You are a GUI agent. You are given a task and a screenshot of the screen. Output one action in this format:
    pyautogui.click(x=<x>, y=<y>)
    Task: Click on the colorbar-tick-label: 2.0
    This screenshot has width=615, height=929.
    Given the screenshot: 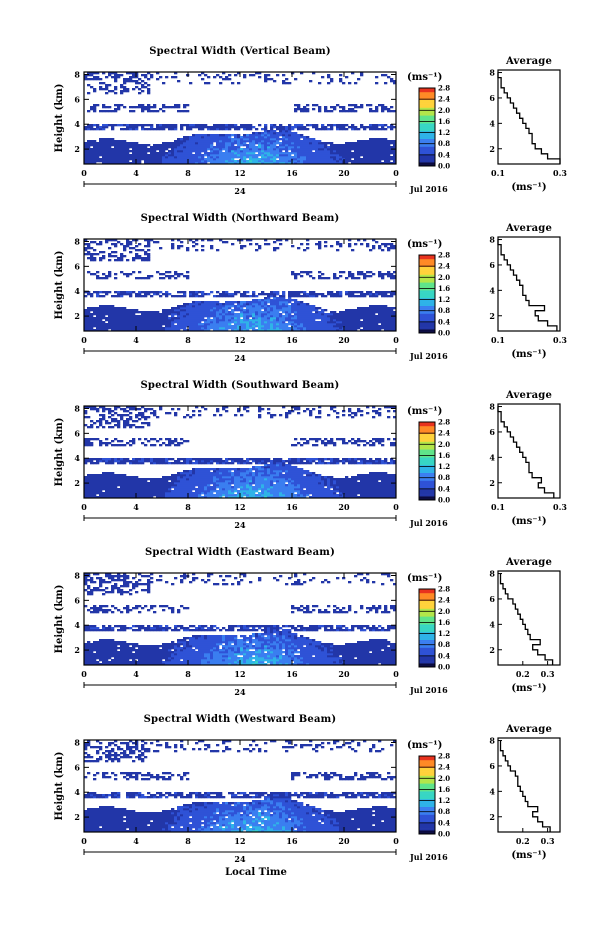 What is the action you would take?
    pyautogui.click(x=444, y=277)
    